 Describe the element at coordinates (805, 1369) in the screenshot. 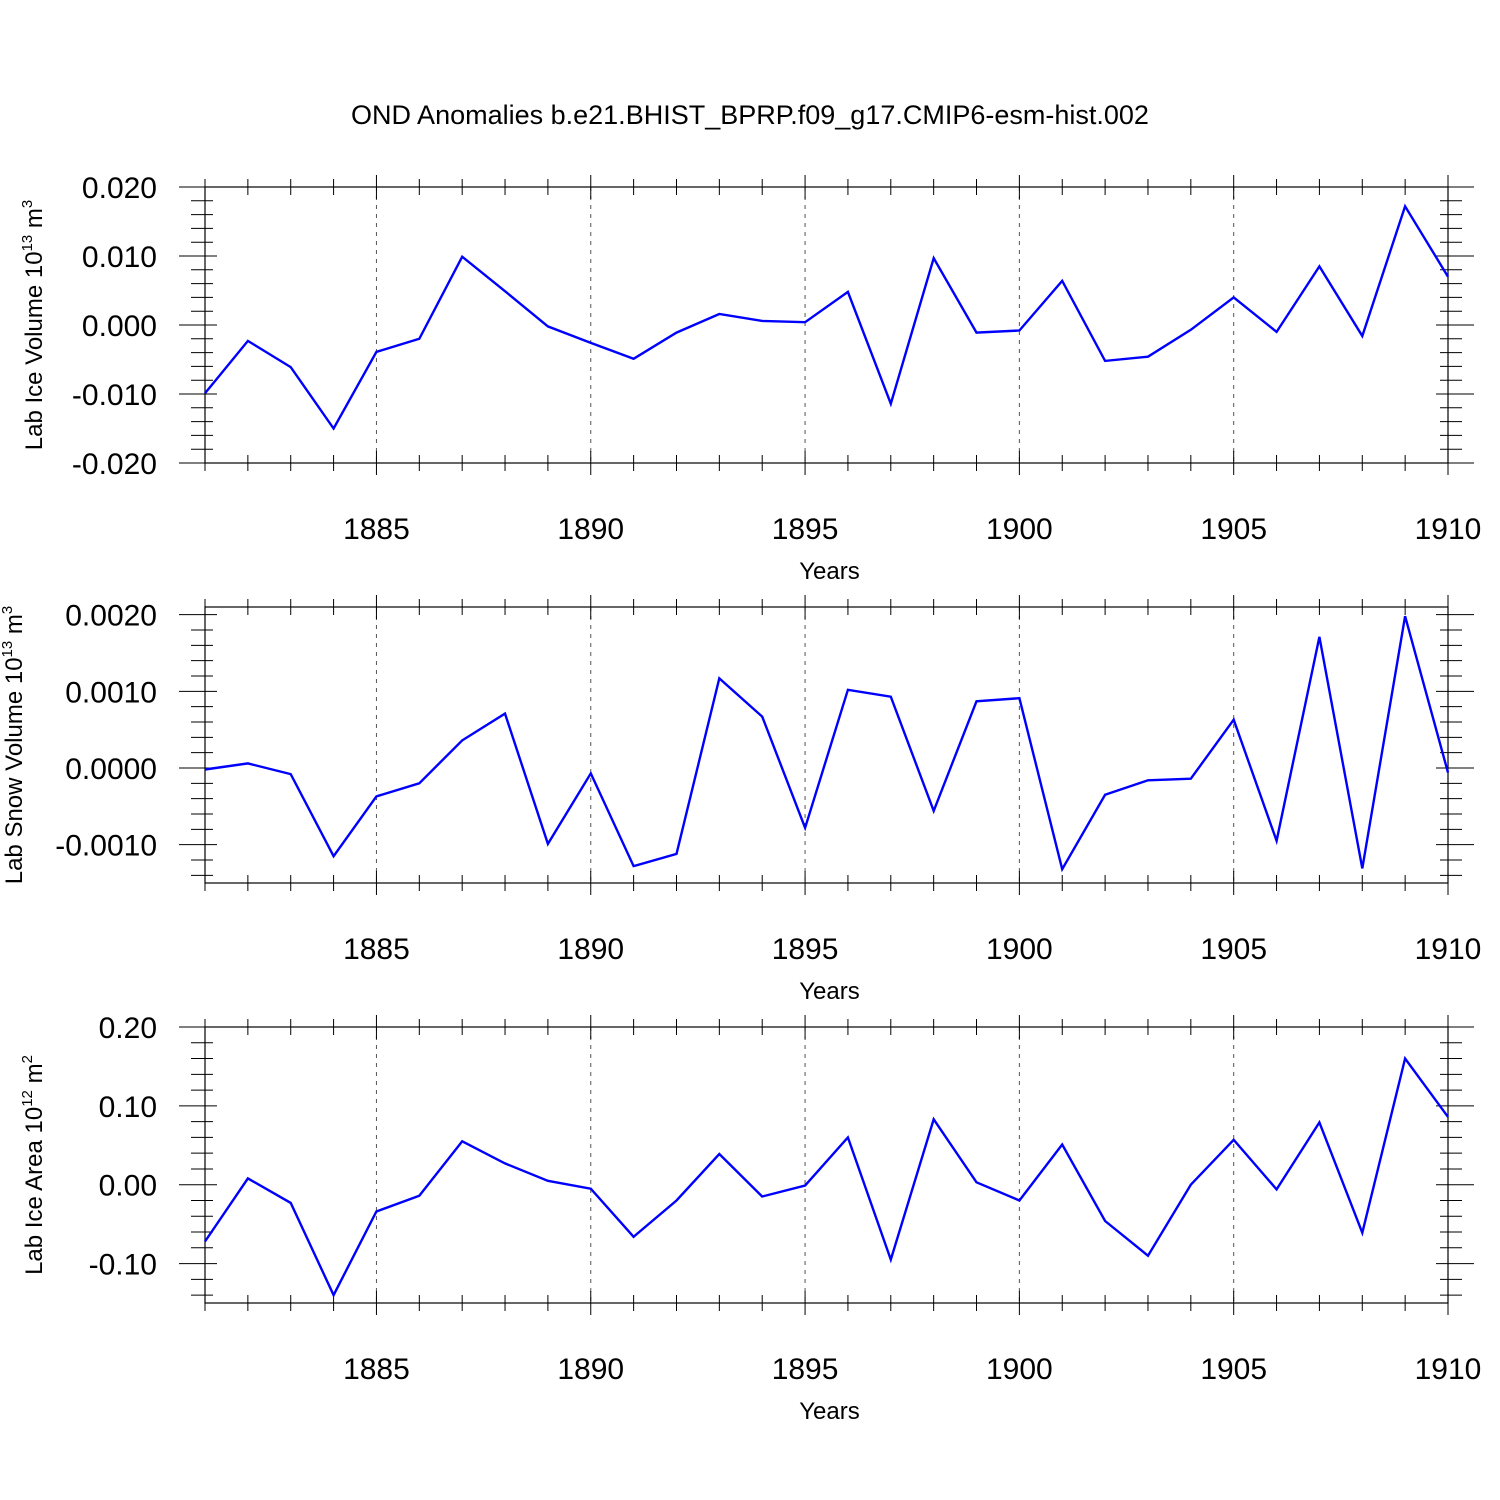

I see `panel2-x-tick-label-1895: 1895` at that location.